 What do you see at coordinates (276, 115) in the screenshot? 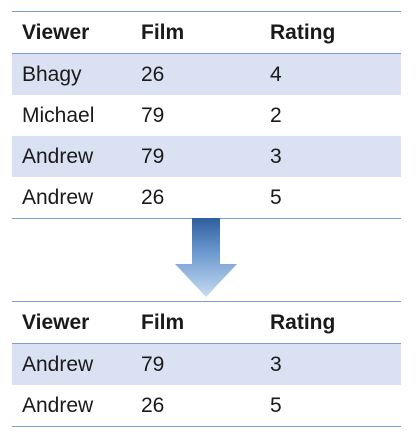
I see `rating-cell: 2` at bounding box center [276, 115].